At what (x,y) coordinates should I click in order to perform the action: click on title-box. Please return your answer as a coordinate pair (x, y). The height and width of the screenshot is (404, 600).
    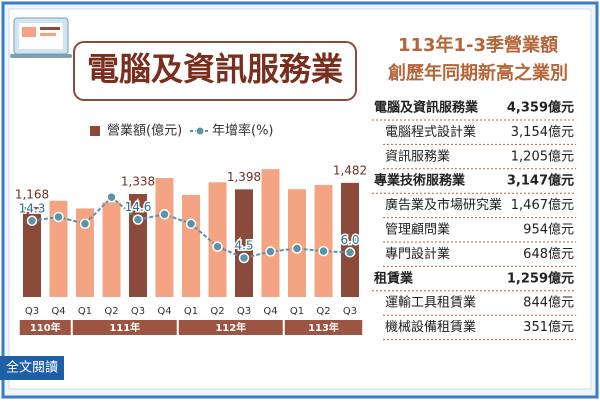
    Looking at the image, I should click on (215, 71).